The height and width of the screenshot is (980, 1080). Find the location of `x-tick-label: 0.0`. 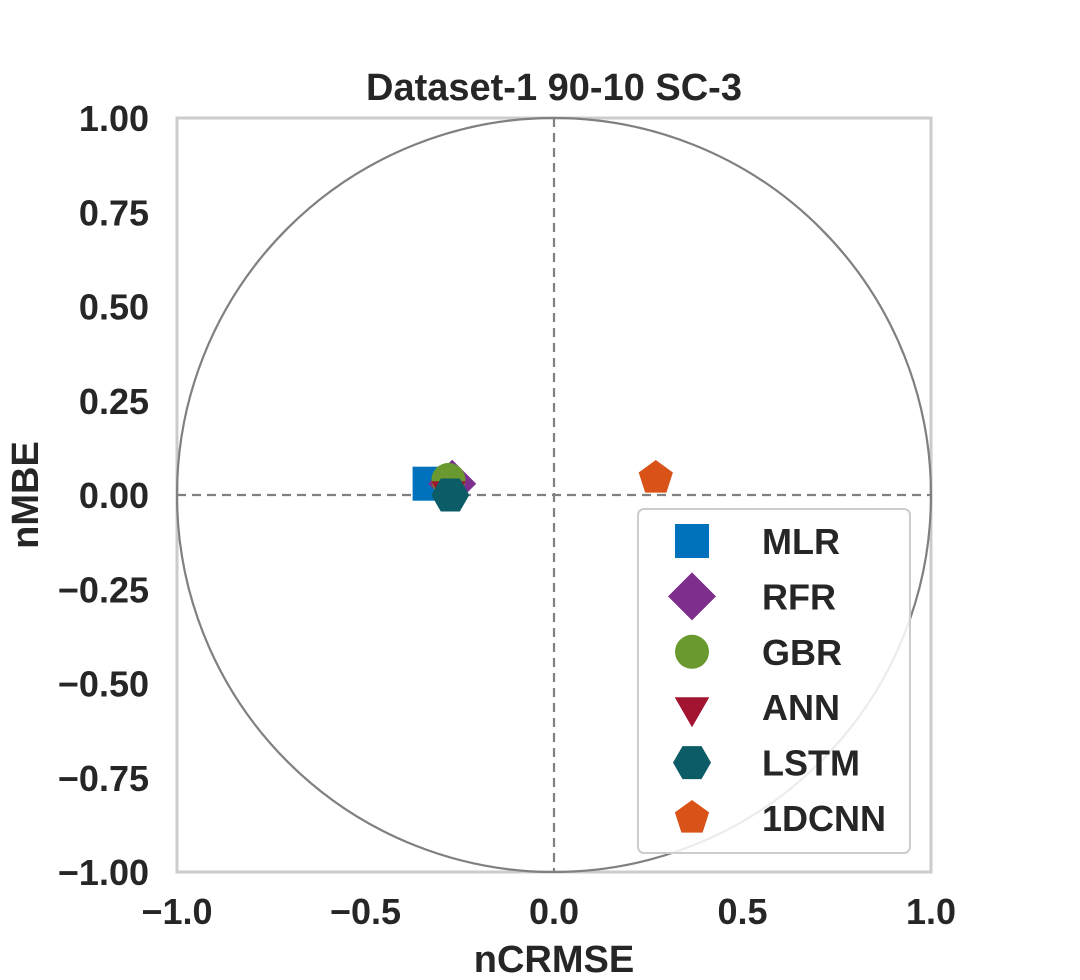

x-tick-label: 0.0 is located at coordinates (554, 911).